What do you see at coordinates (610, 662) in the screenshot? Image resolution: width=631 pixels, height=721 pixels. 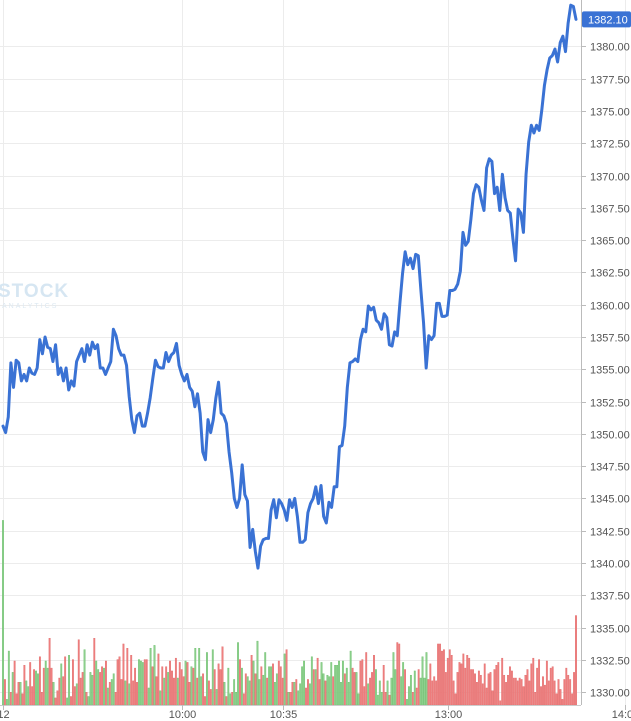 I see `y-tick-label: 1332.50` at bounding box center [610, 662].